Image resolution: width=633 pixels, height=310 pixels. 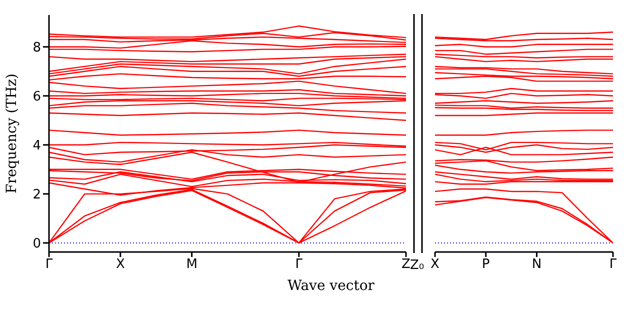 I want to click on y-tick-label: 0, so click(x=36, y=244).